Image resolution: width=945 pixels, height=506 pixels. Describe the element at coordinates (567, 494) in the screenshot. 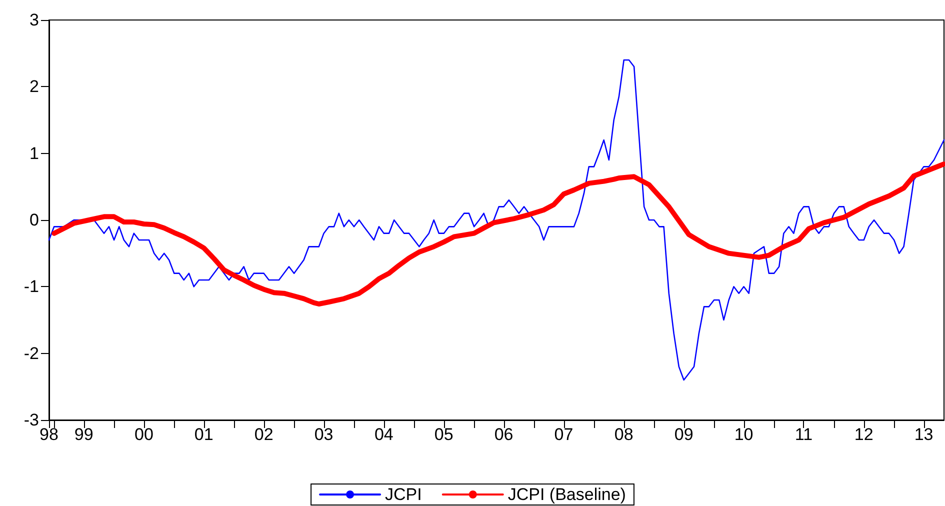

I see `legend-label: JCPI (Baseline)` at that location.